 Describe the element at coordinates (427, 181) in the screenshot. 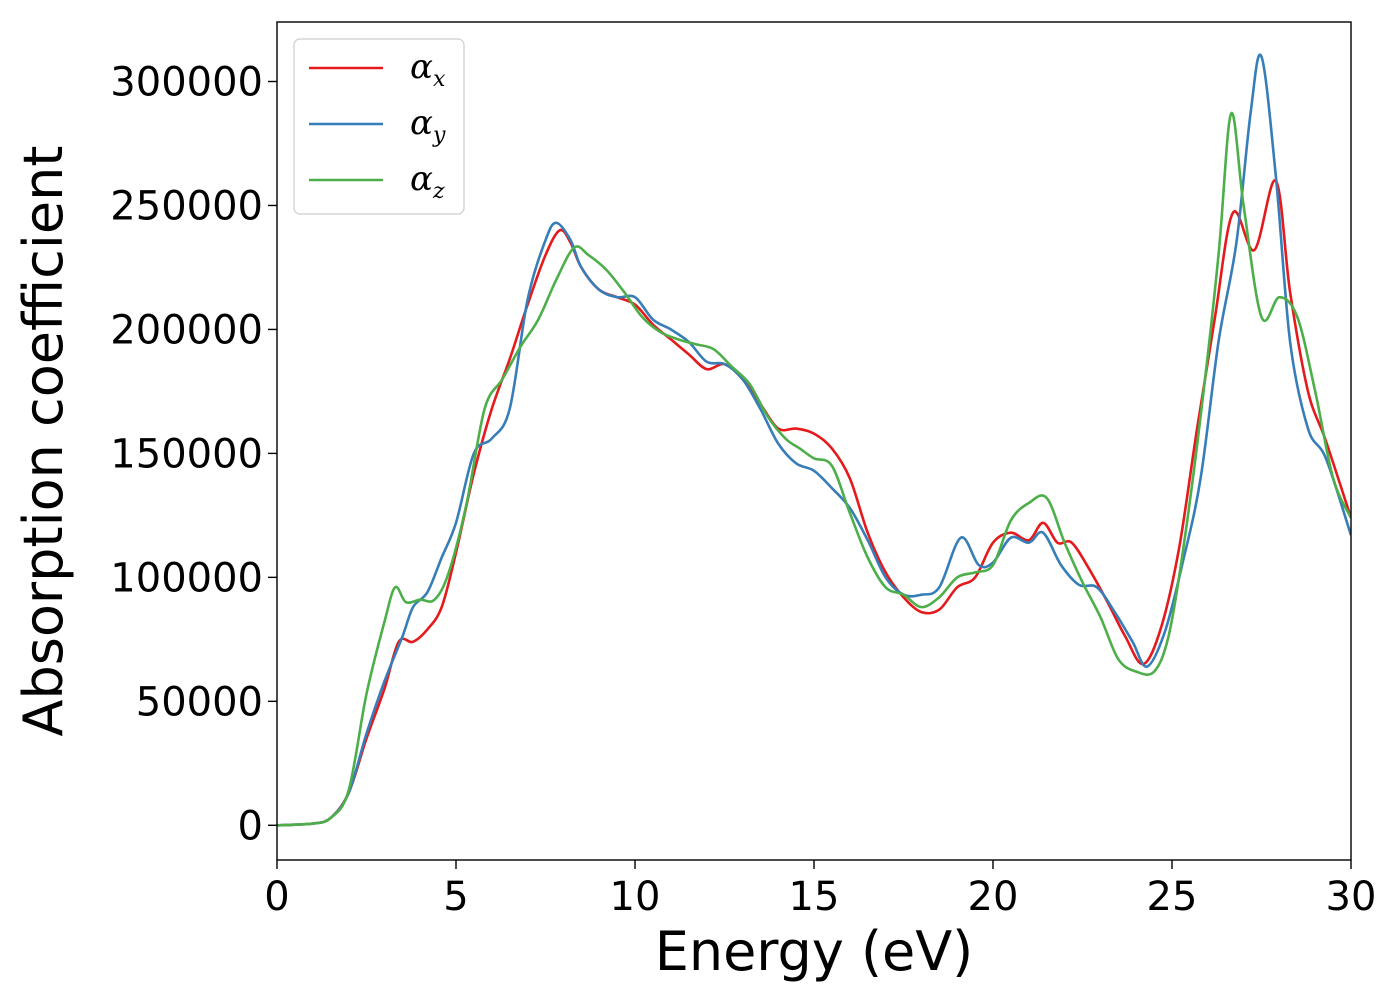

I see `legend-label-alpha-z: αz` at that location.